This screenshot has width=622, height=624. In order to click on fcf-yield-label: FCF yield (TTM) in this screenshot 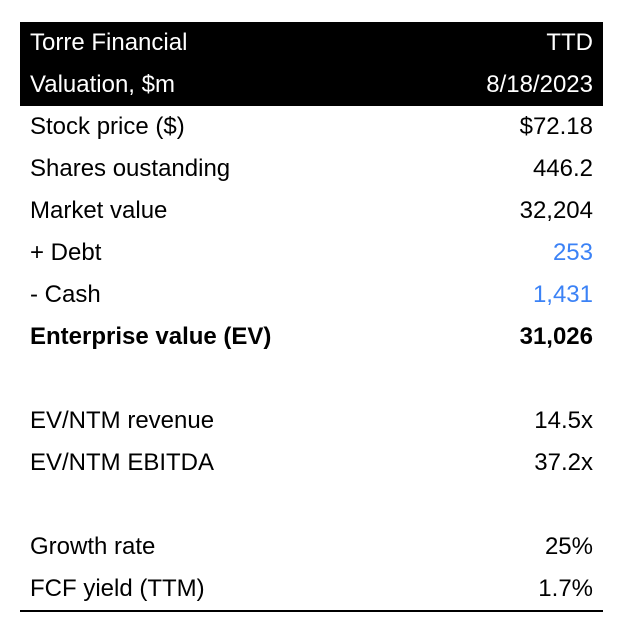, I will do `click(117, 588)`.